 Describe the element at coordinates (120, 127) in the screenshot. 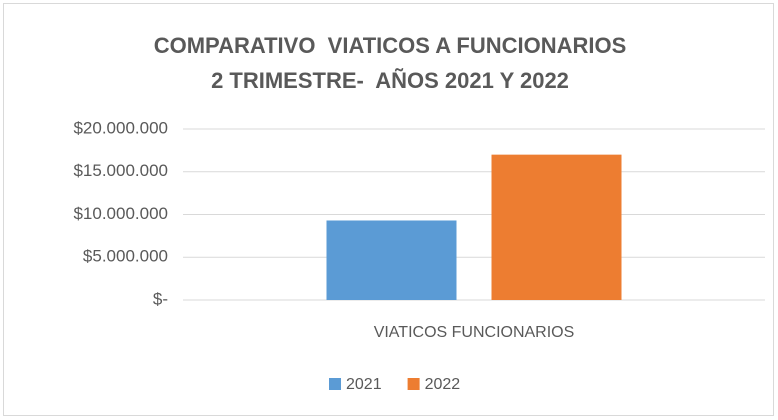

I see `y-tick-label: $20.000.000` at that location.